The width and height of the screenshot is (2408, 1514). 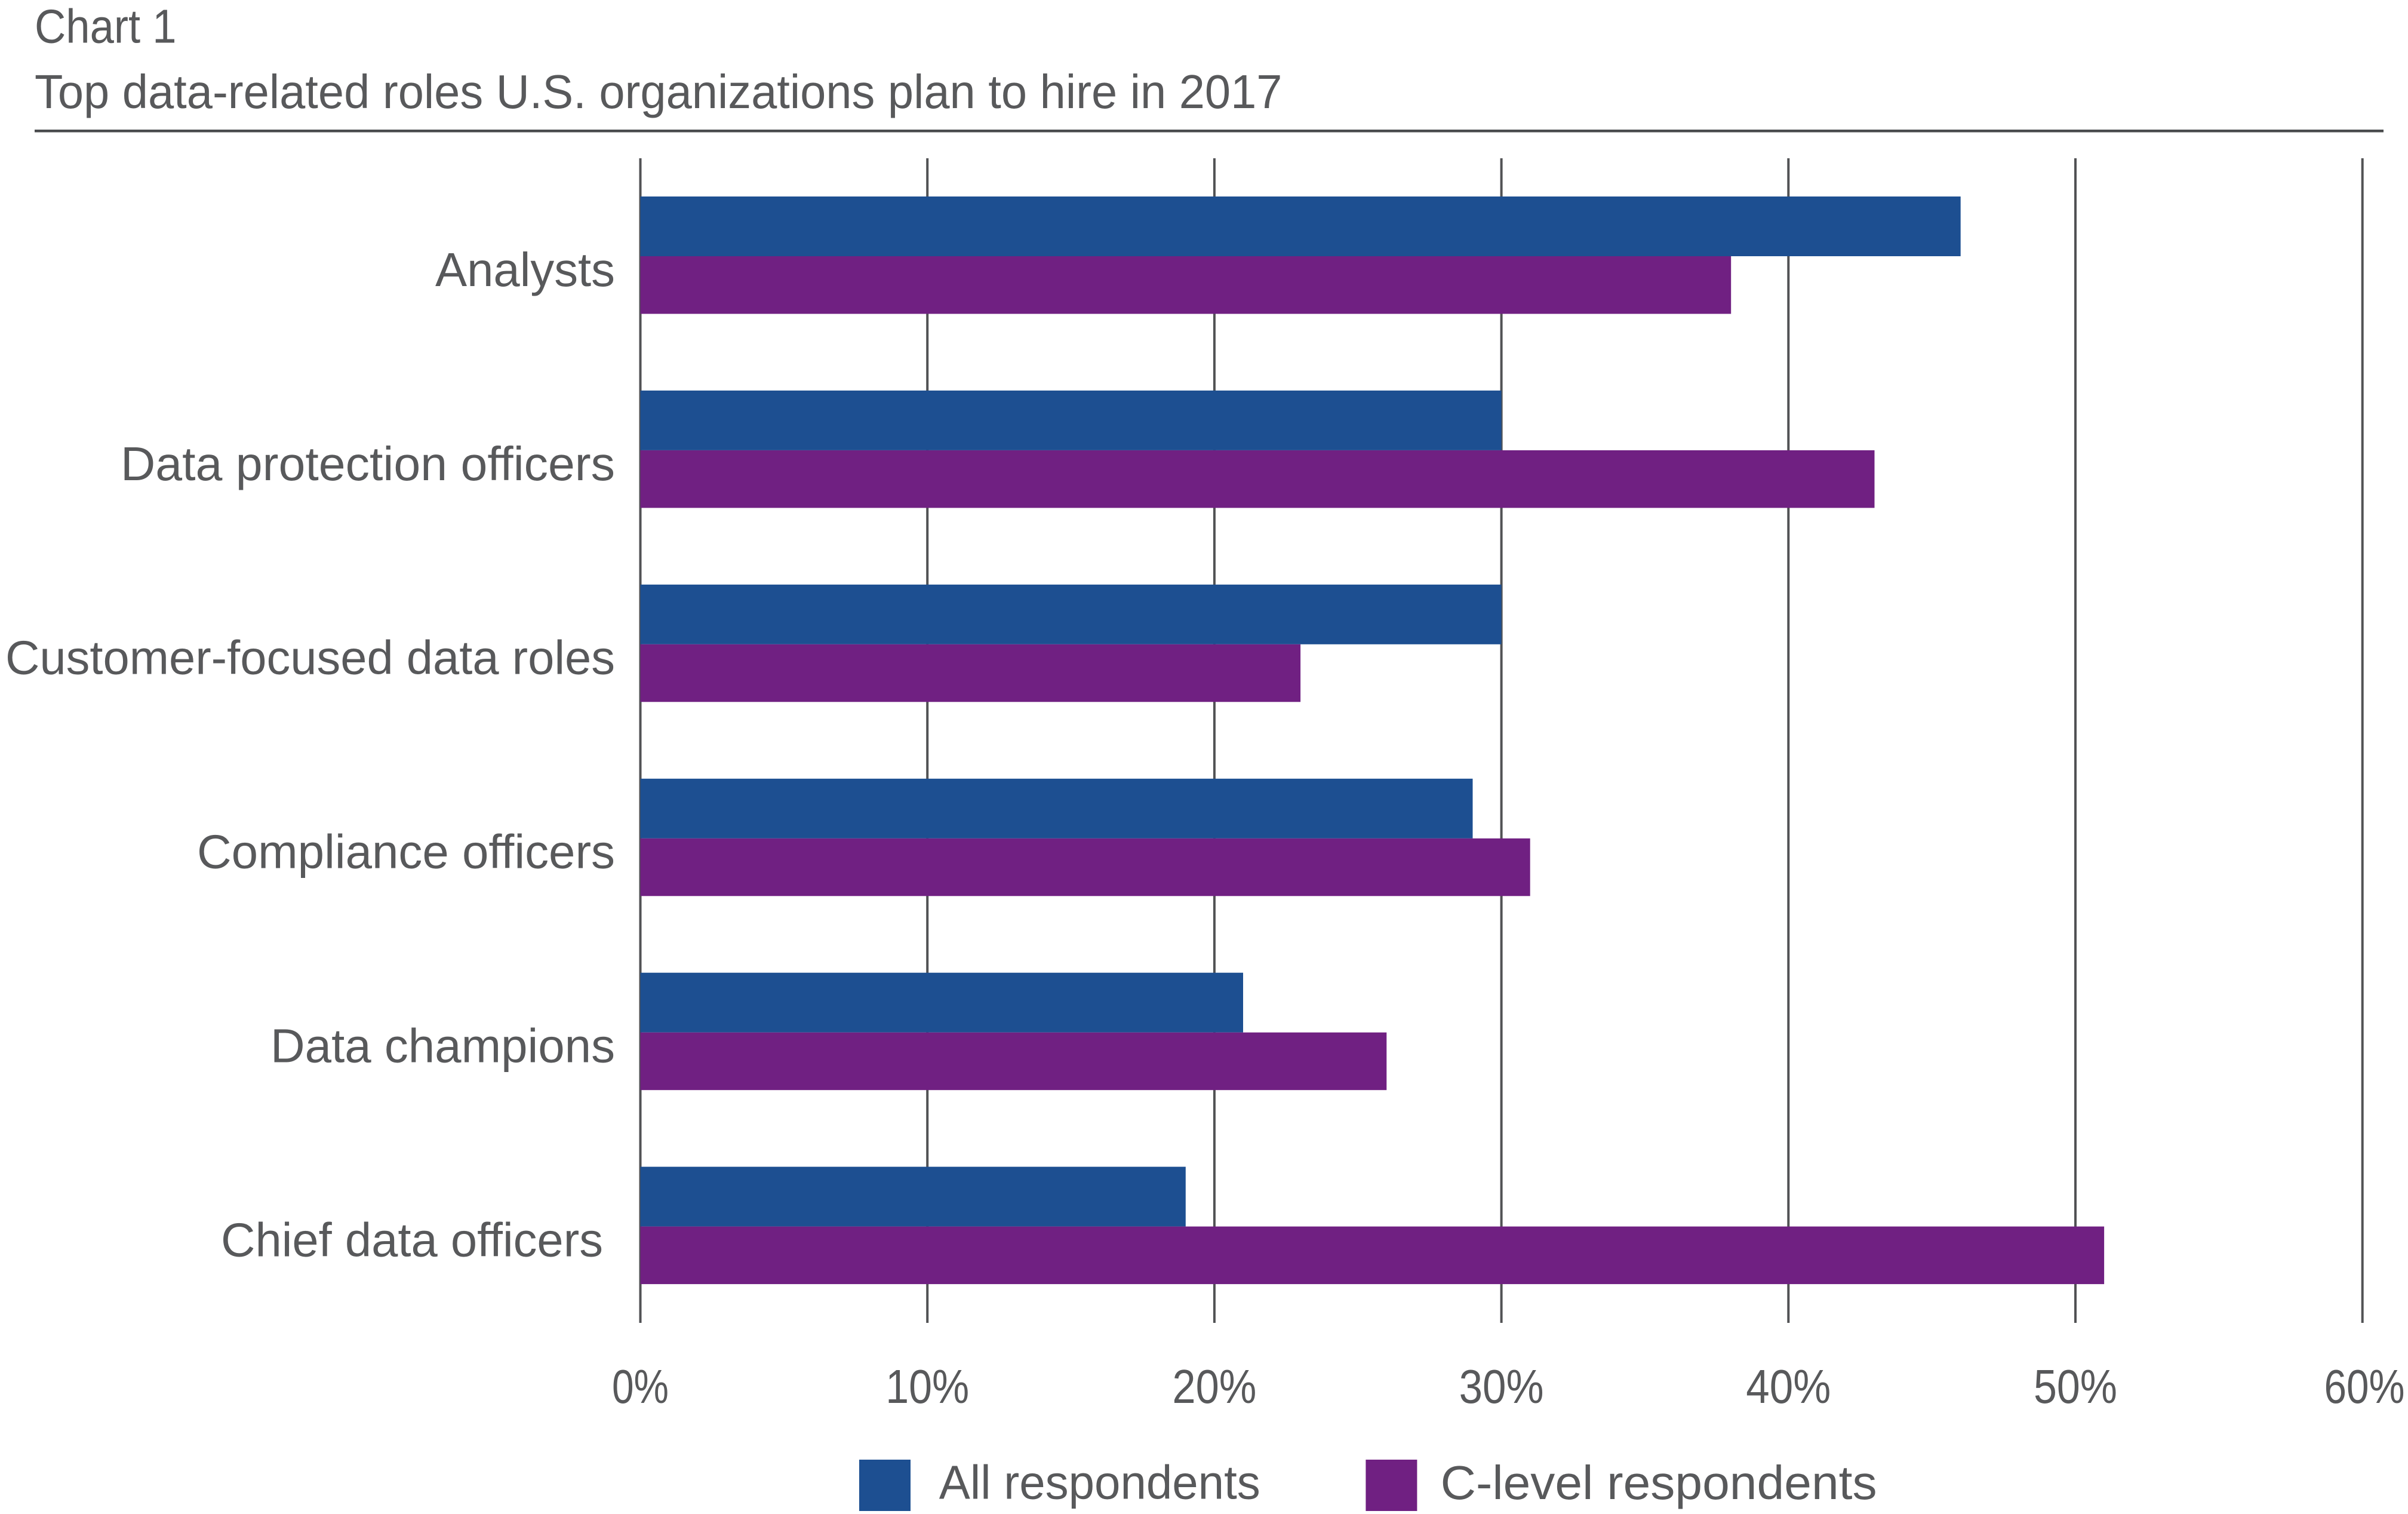 What do you see at coordinates (1789, 1387) in the screenshot?
I see `svg-text: 40%` at bounding box center [1789, 1387].